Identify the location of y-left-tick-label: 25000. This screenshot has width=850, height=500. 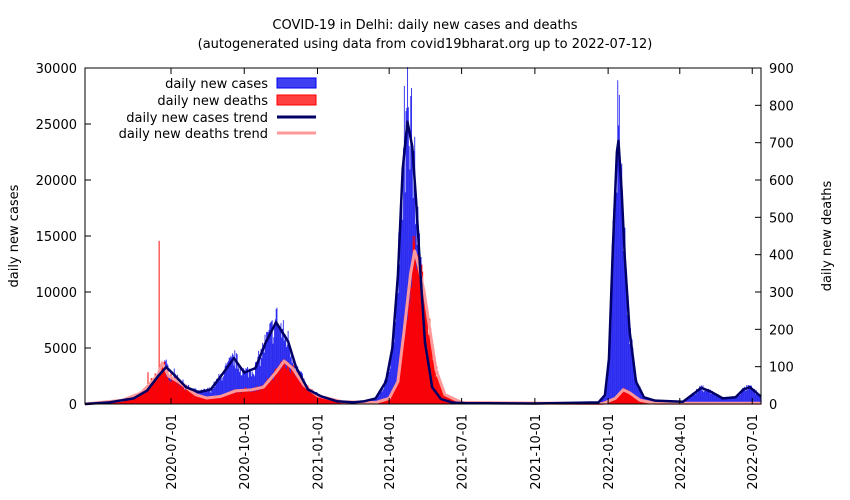
(56, 125).